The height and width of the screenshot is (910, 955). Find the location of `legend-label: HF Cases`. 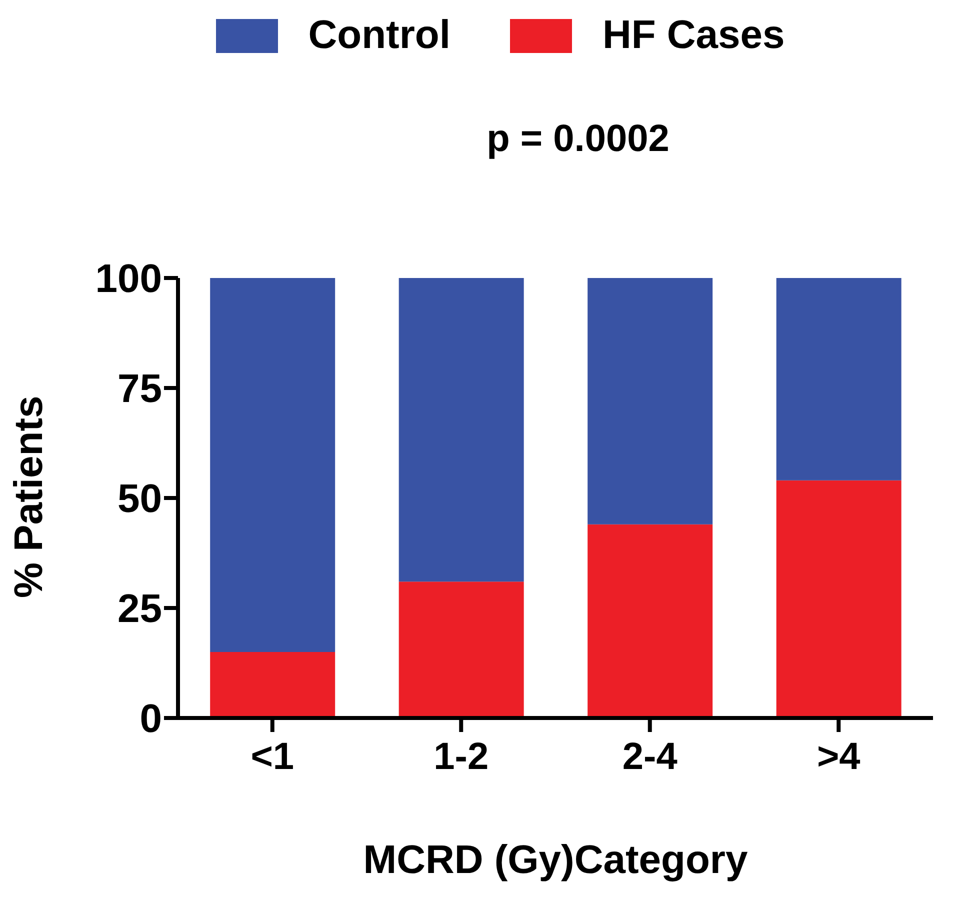

legend-label: HF Cases is located at coordinates (693, 35).